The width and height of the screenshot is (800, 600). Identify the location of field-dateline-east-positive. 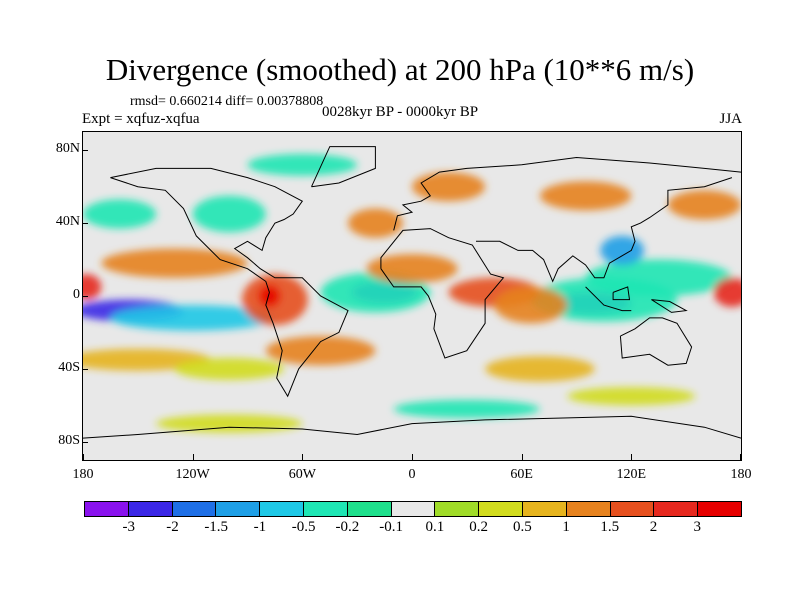
(727, 292).